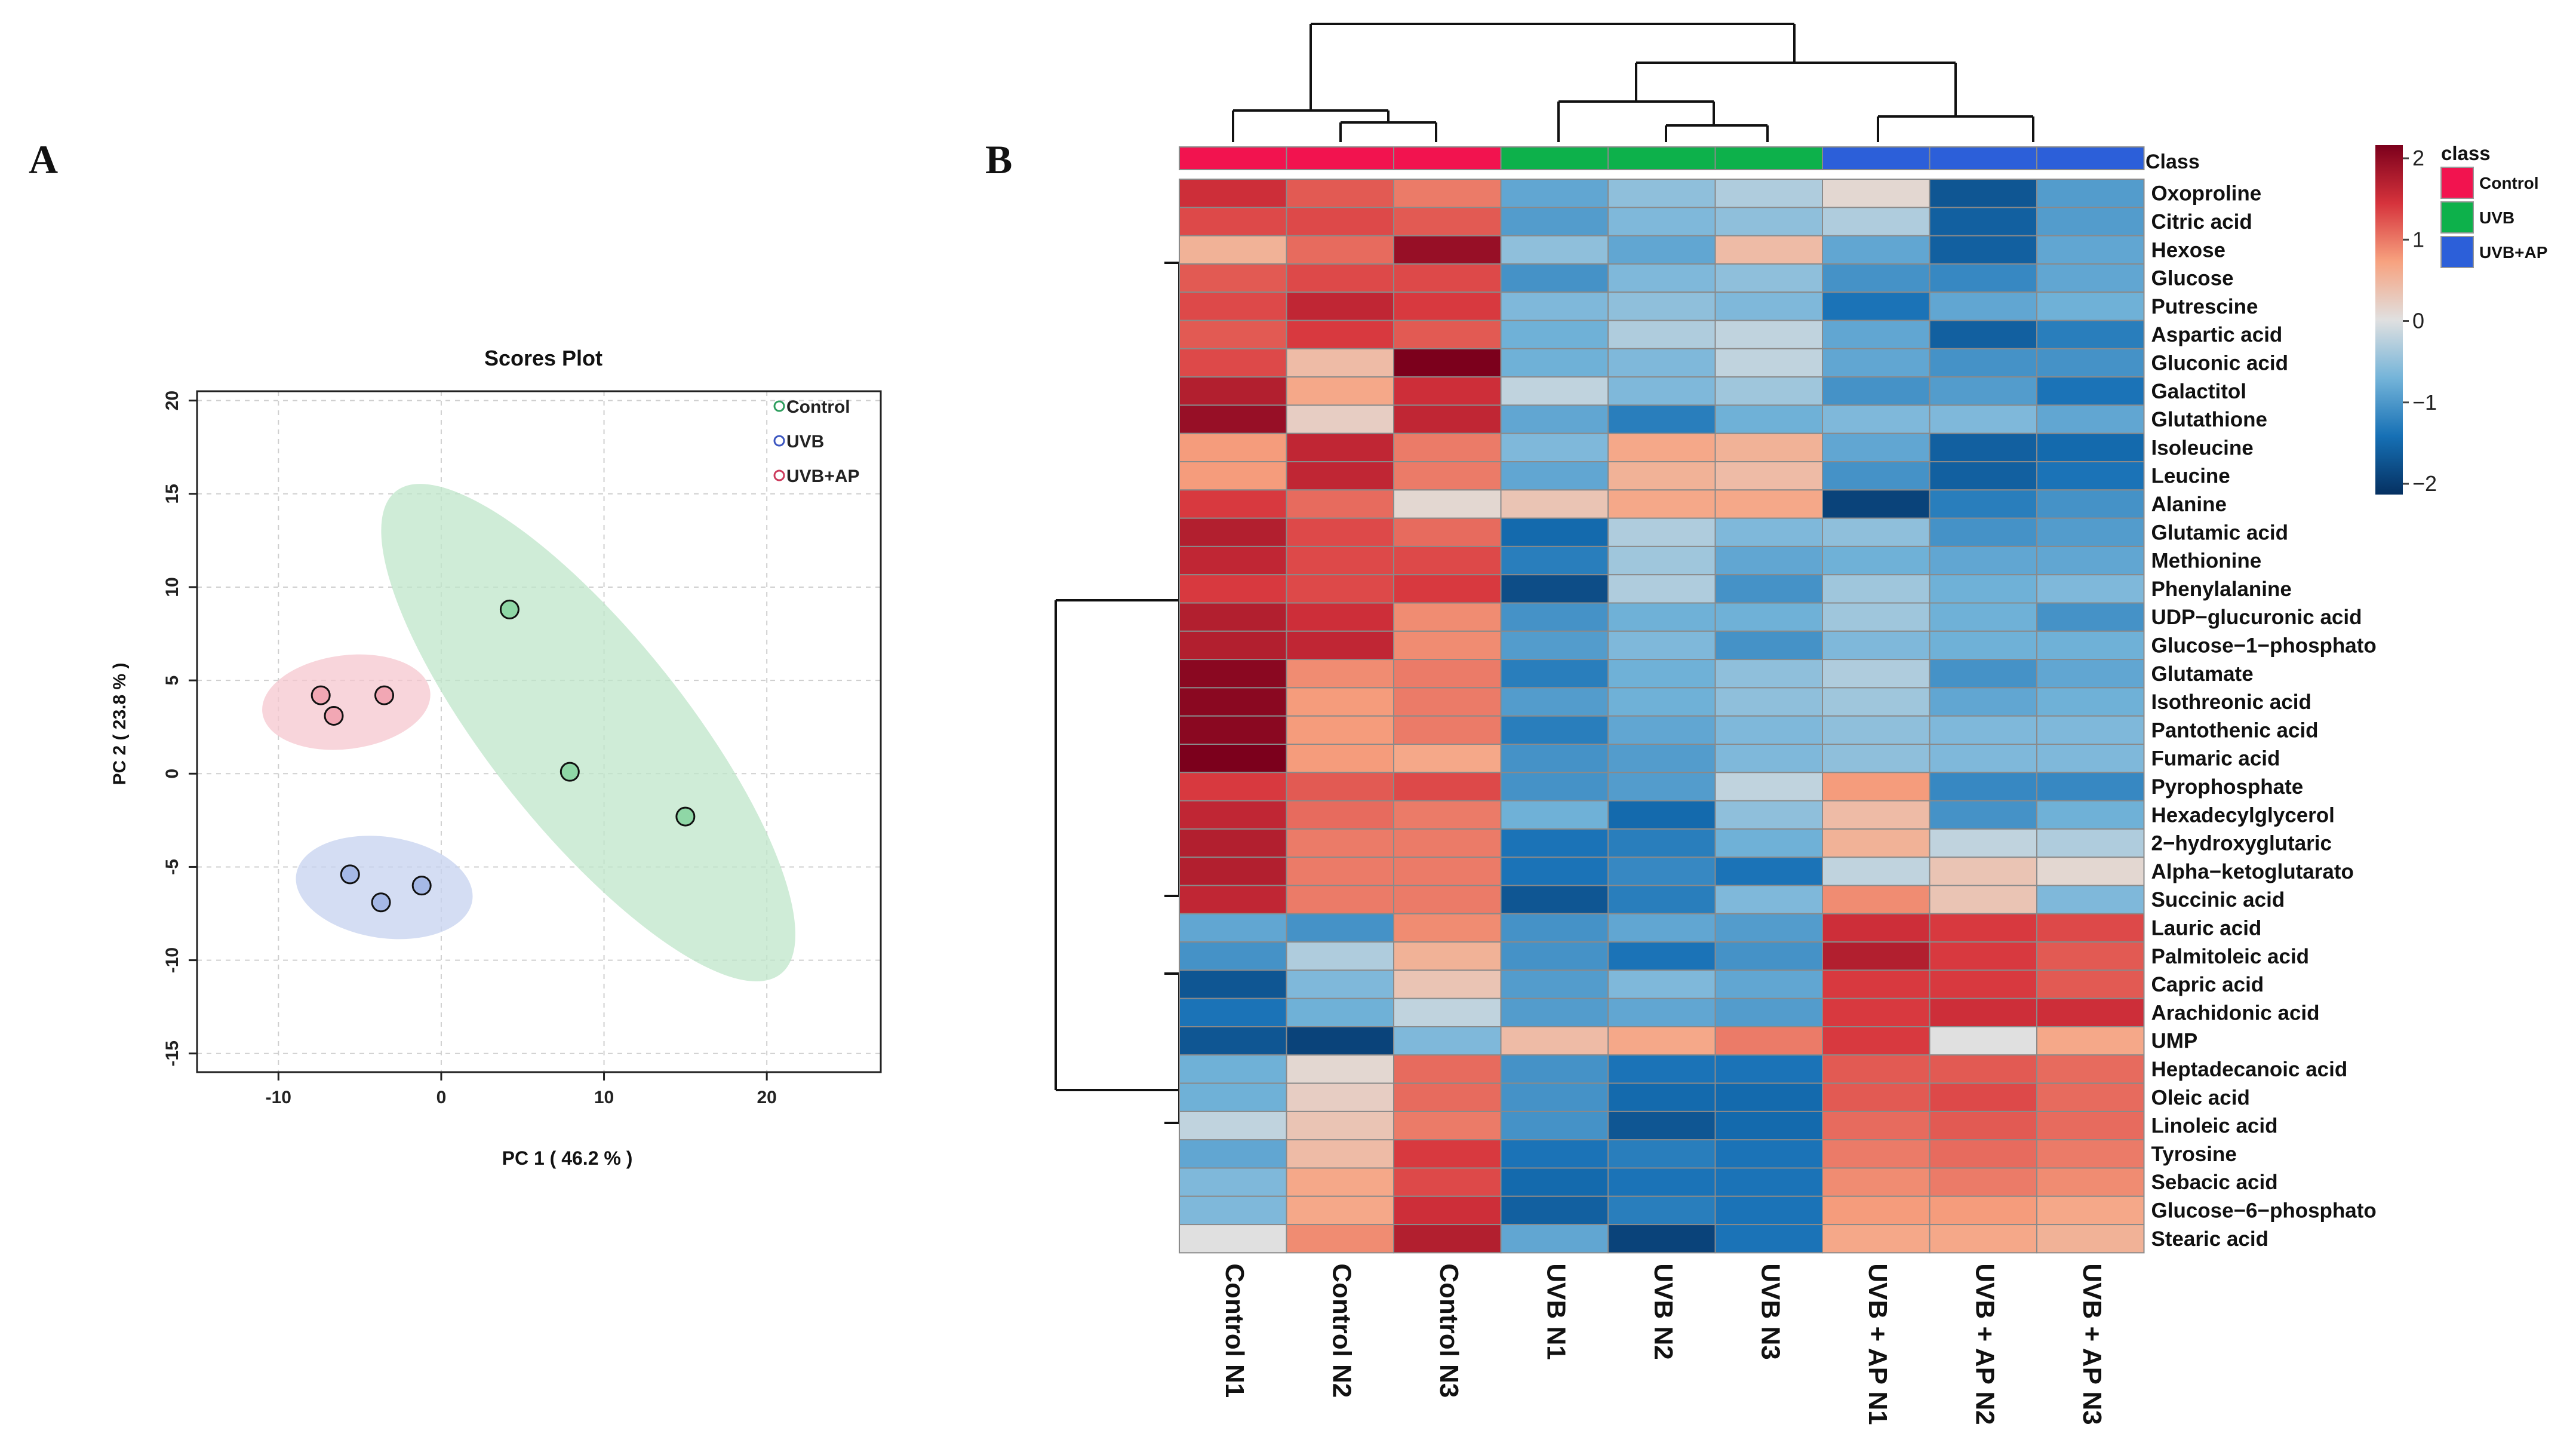  What do you see at coordinates (2249, 1069) in the screenshot?
I see `row-label: Heptadecanoic acid` at bounding box center [2249, 1069].